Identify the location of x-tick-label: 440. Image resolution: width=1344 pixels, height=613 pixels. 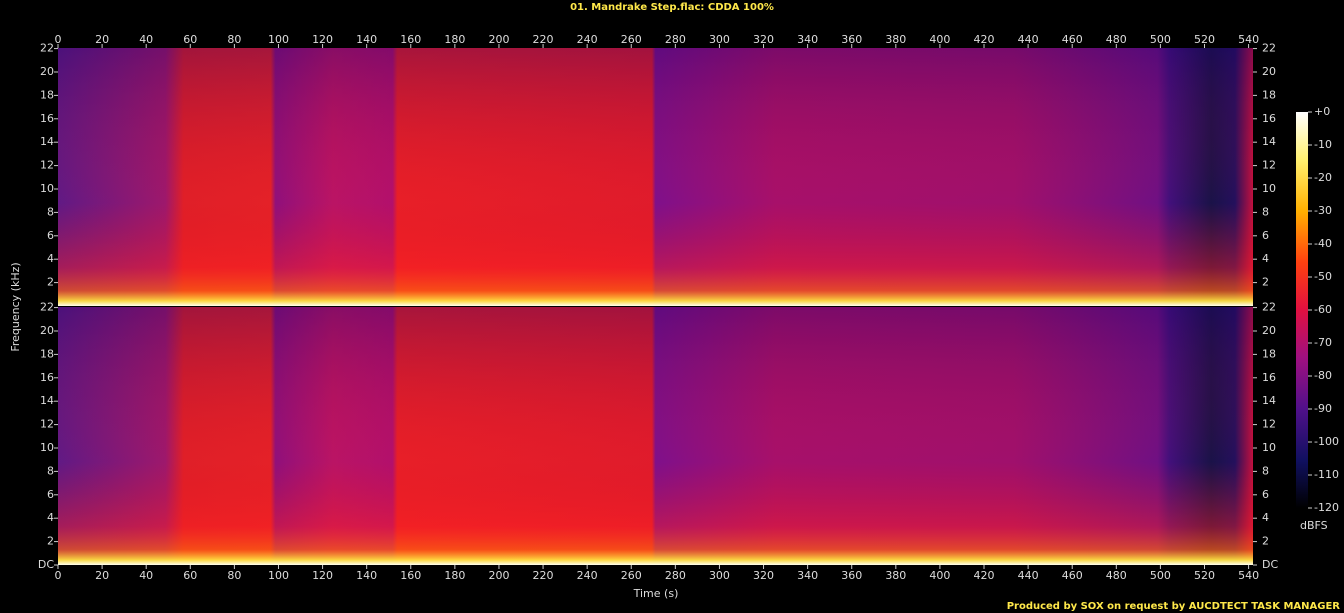
(1028, 39).